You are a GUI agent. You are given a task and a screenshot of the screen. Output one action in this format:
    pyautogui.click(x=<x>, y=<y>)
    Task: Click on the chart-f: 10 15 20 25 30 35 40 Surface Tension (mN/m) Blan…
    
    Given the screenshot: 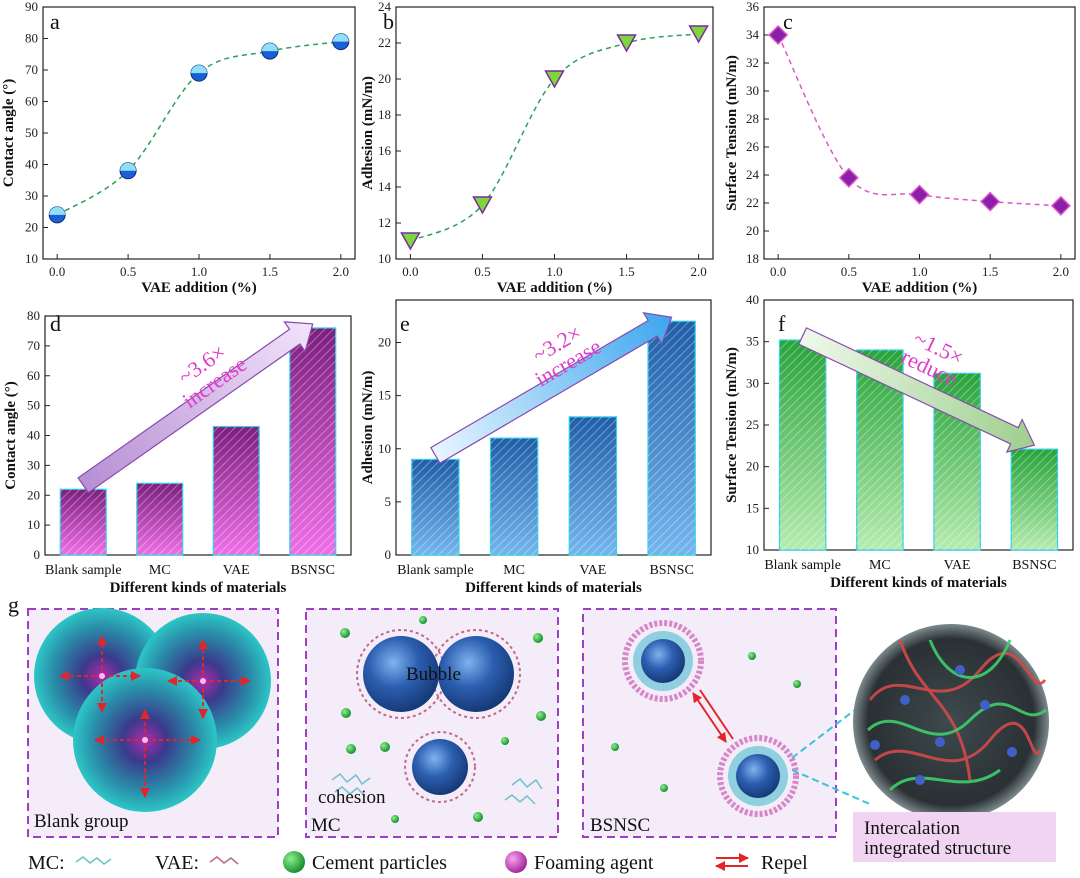 What is the action you would take?
    pyautogui.click(x=899, y=441)
    